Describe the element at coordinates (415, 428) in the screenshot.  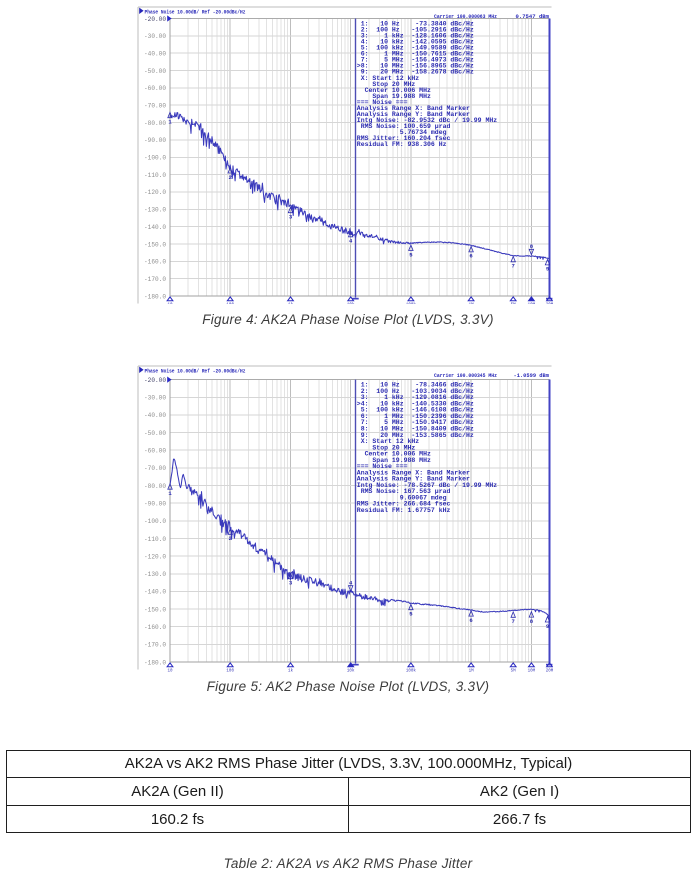
I see `svg-text: 8: 10 MHz -150.8409 dBc/Hz` at that location.